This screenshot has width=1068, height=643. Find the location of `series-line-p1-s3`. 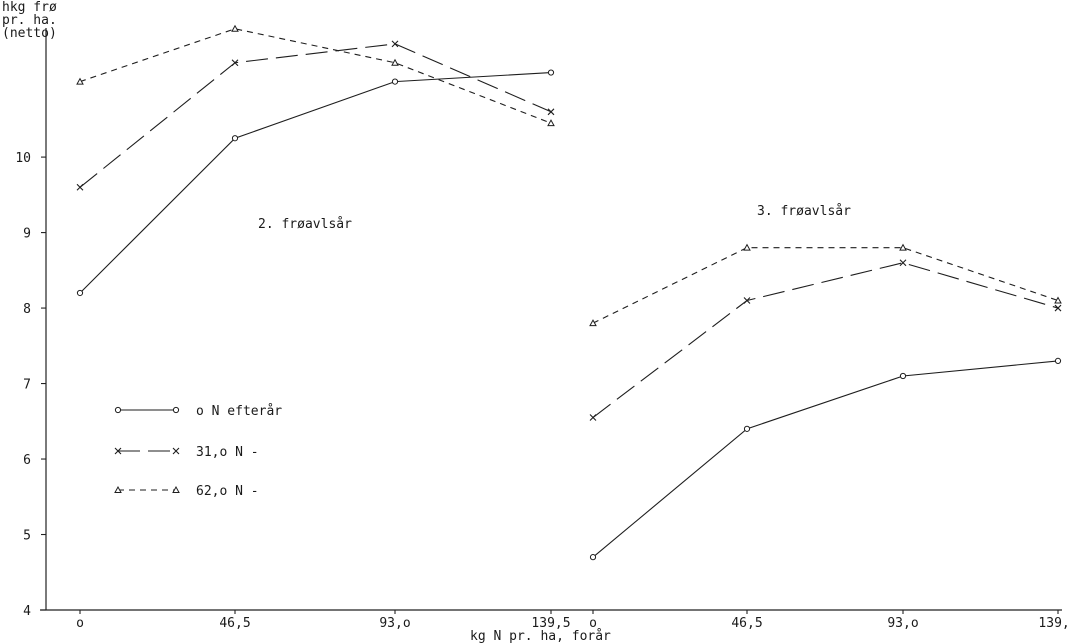

series-line-p1-s3 is located at coordinates (315, 76).